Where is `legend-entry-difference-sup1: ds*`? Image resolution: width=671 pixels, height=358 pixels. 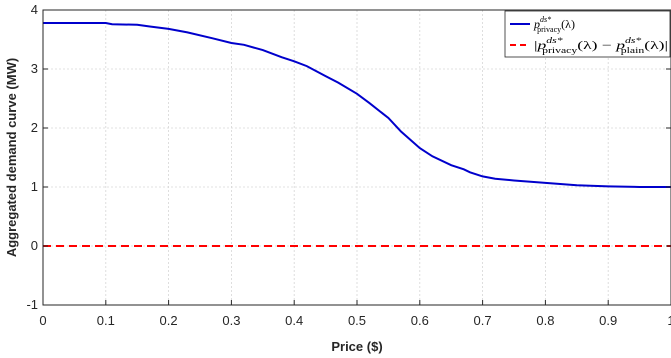 legend-entry-difference-sup1: ds* is located at coordinates (554, 40).